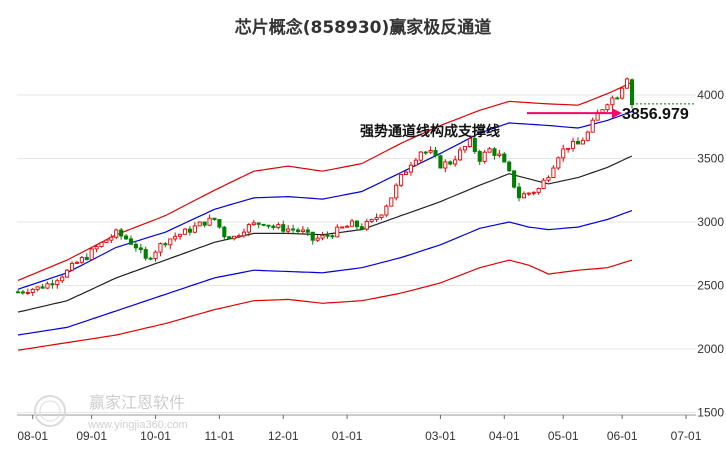 This screenshot has width=726, height=450. What do you see at coordinates (710, 412) in the screenshot?
I see `y-tick-label: 1500` at bounding box center [710, 412].